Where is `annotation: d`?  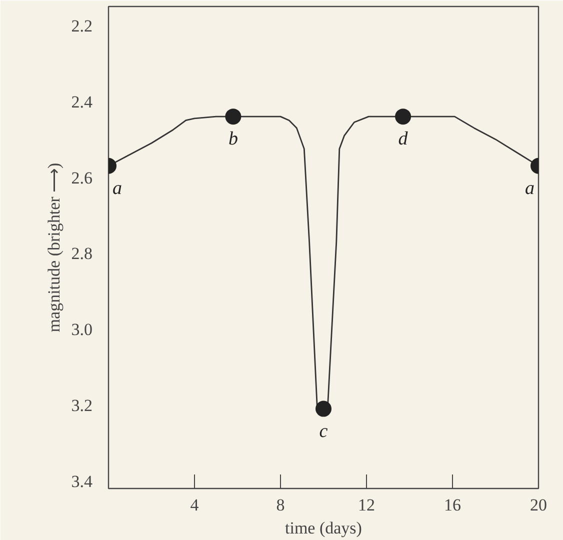
annotation: d is located at coordinates (403, 139).